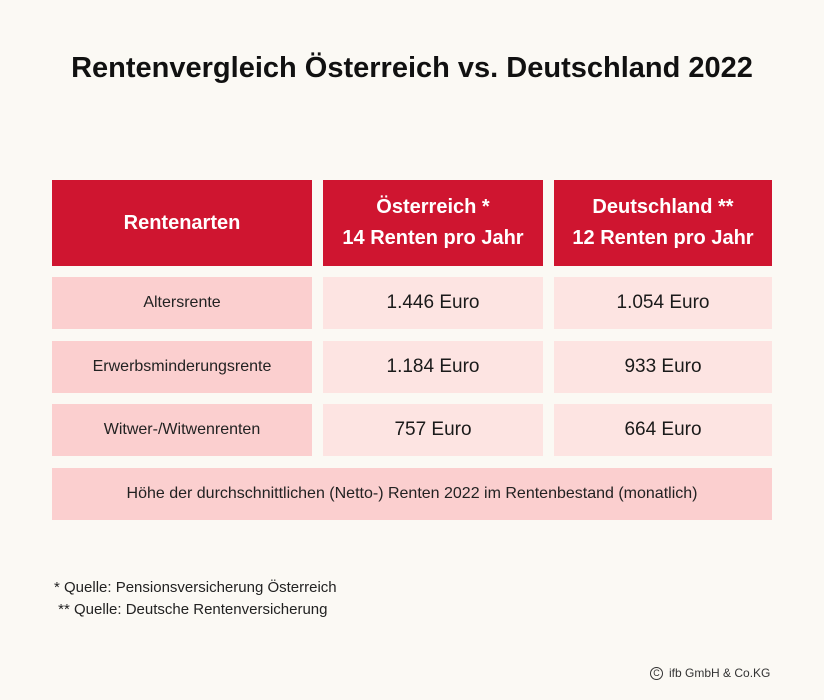 The image size is (824, 700). I want to click on value-germany-erwerbsminderungsrente: 933 Euro, so click(663, 367).